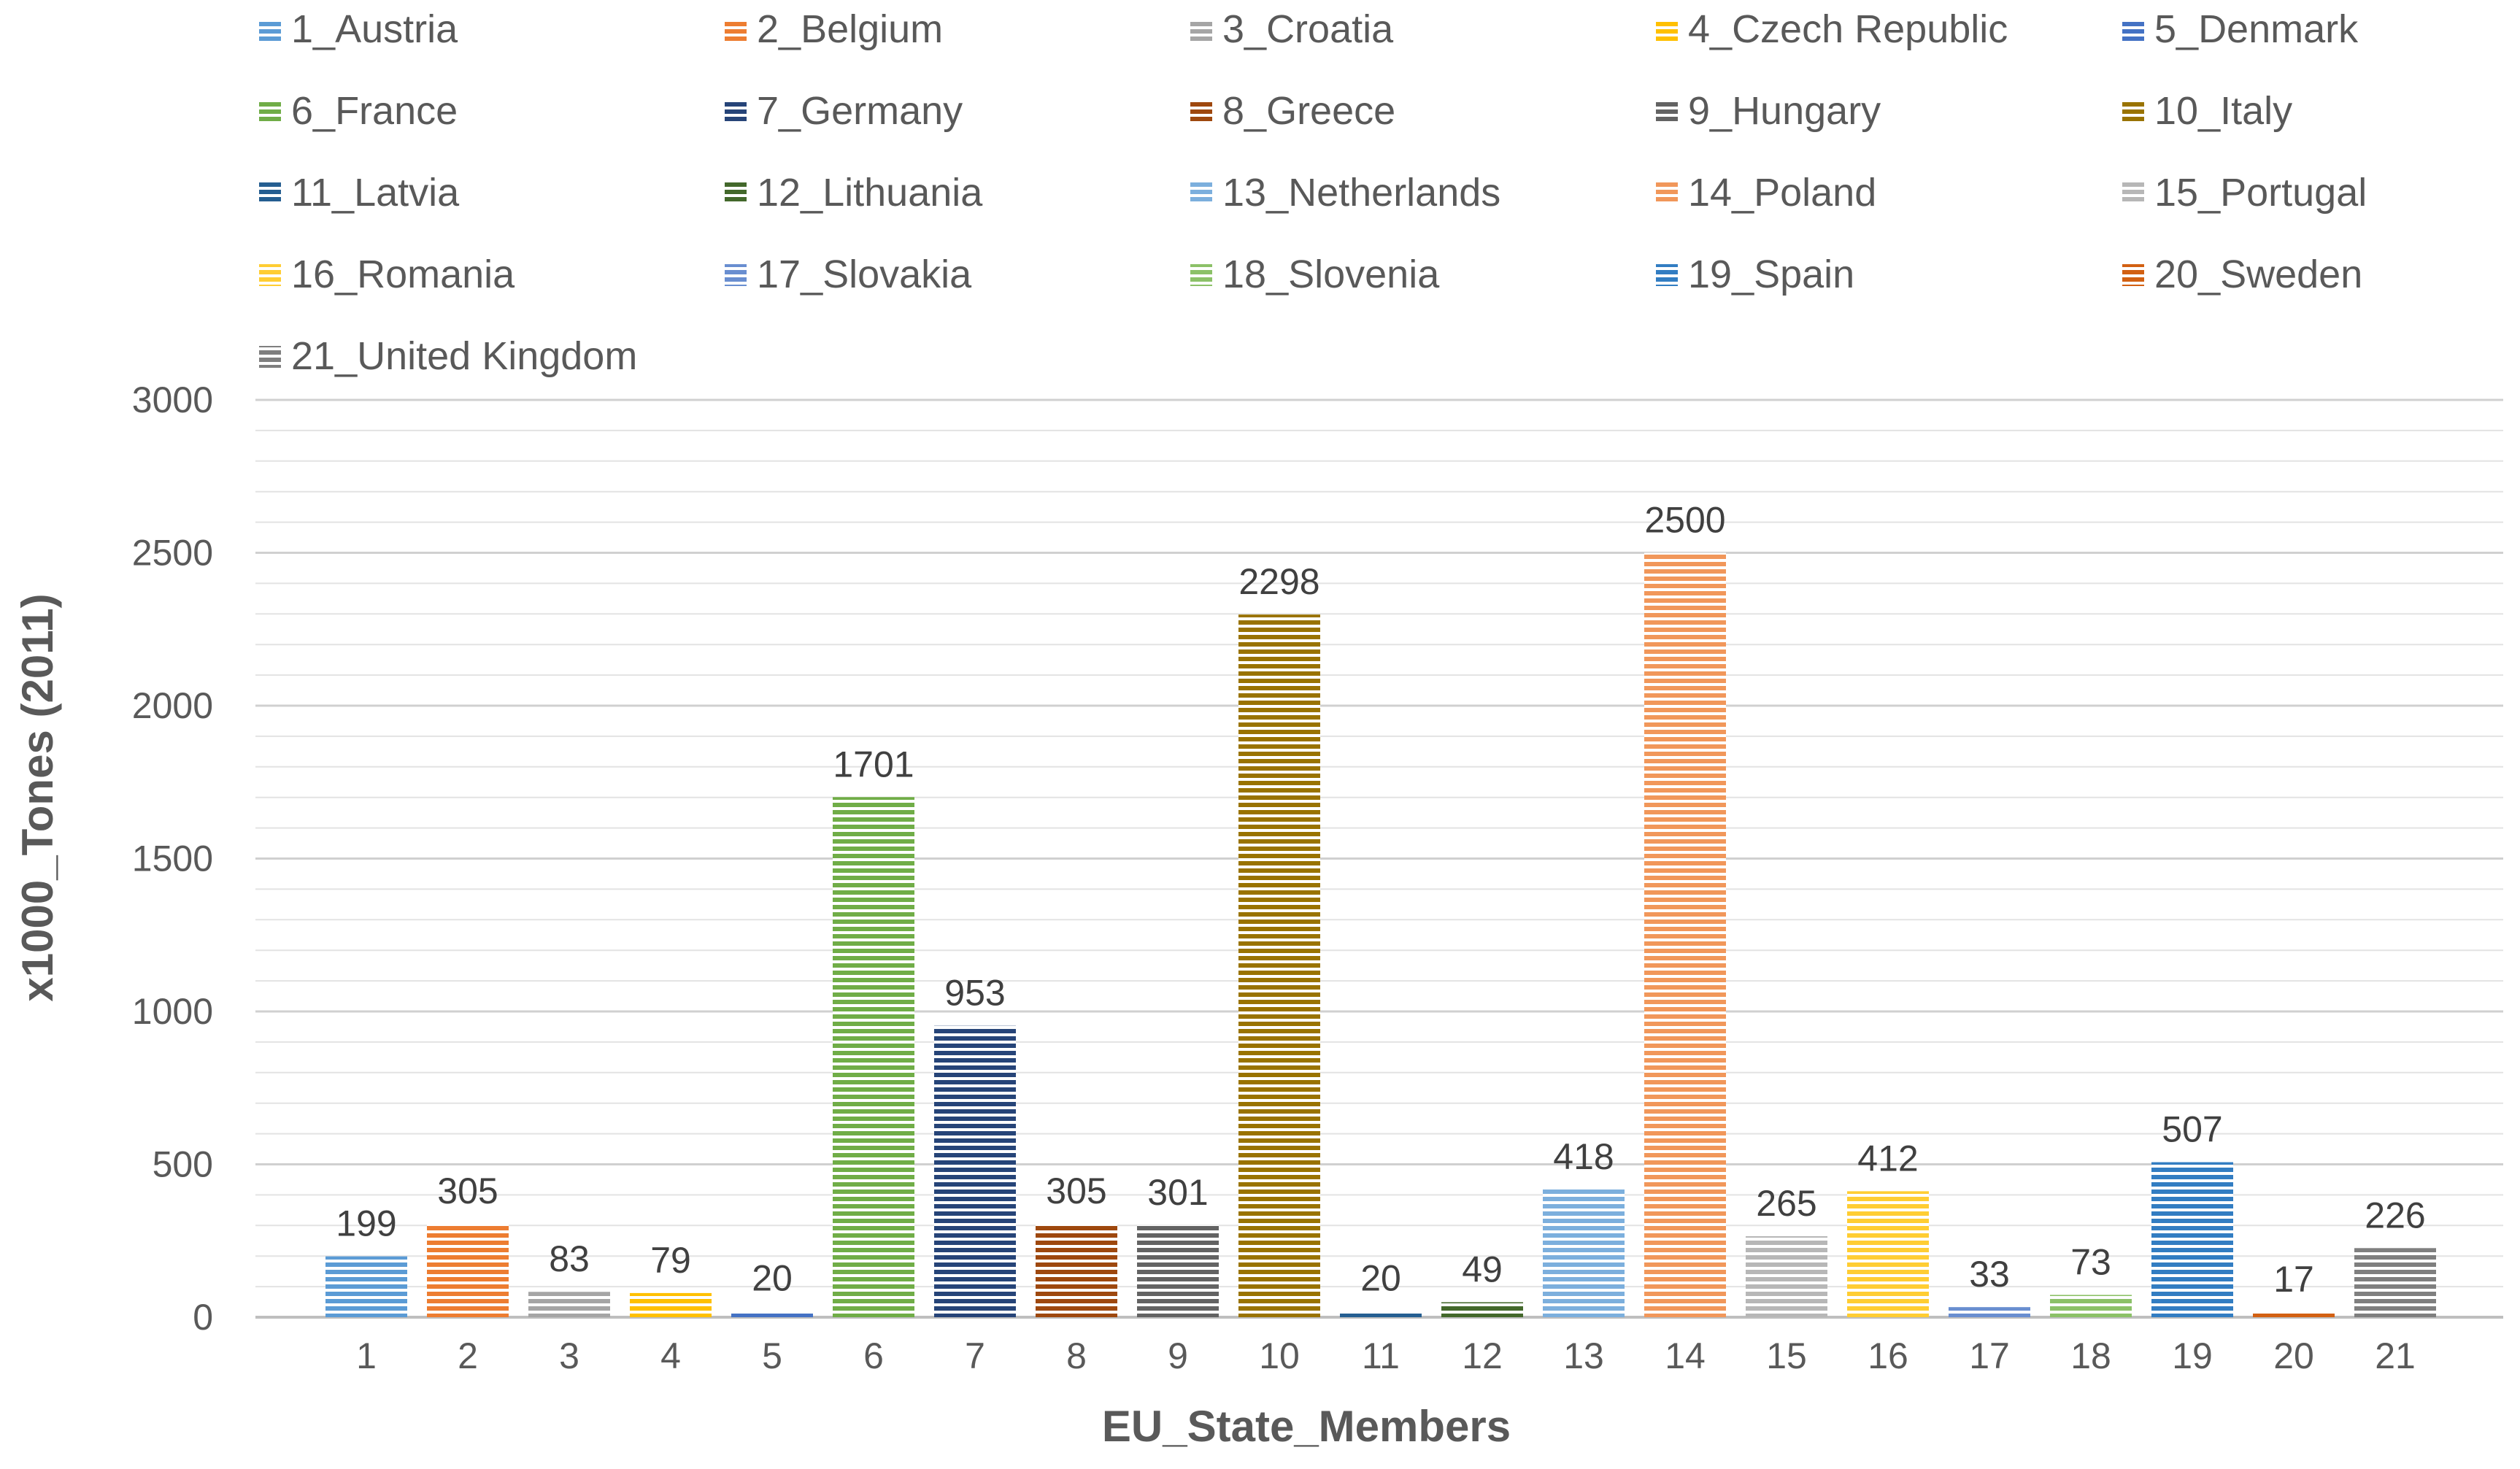 This screenshot has width=2520, height=1469. Describe the element at coordinates (173, 399) in the screenshot. I see `y-tick-label: 3000` at that location.